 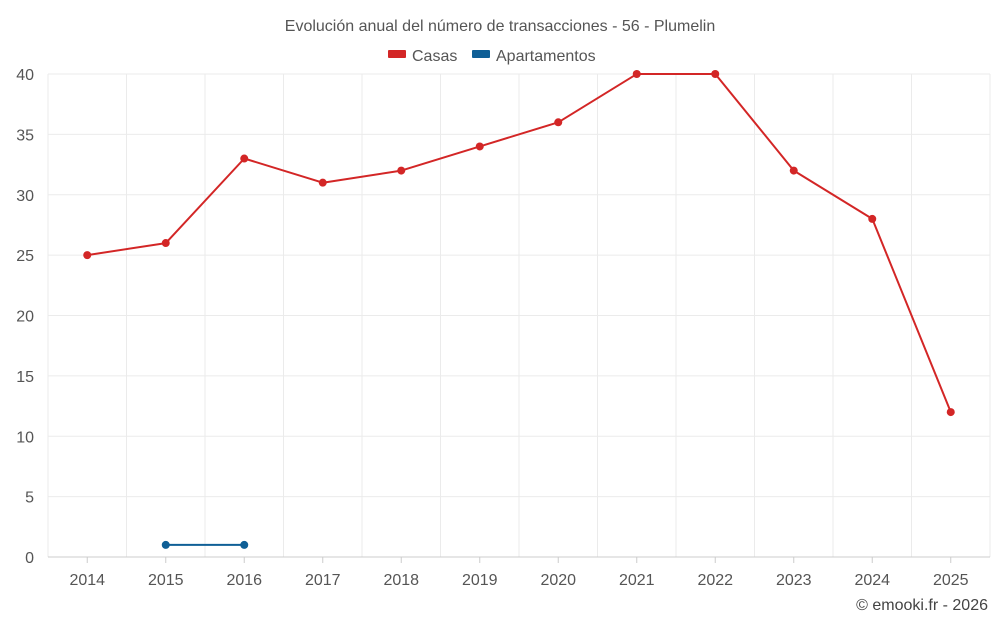 I want to click on data-point-casas-2018, so click(x=401, y=170).